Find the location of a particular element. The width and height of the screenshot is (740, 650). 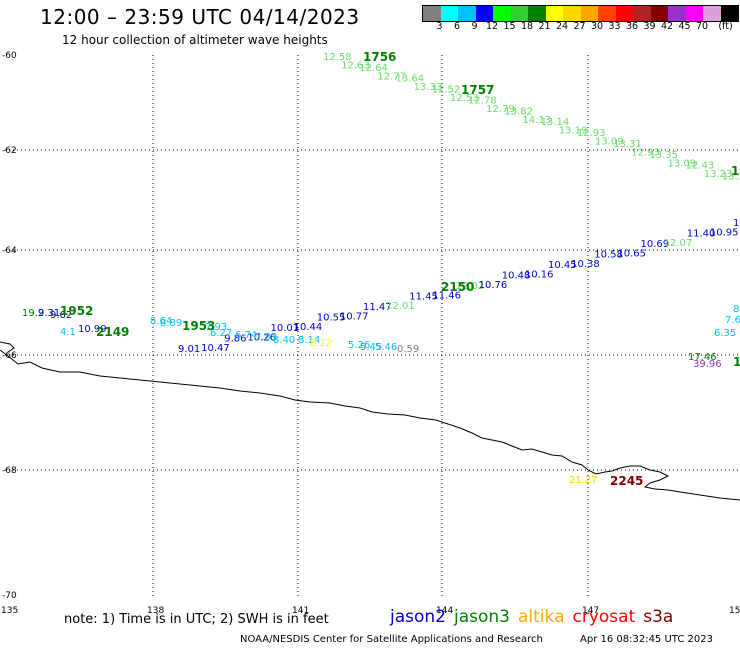

wave-label: 13.19 is located at coordinates (573, 131).